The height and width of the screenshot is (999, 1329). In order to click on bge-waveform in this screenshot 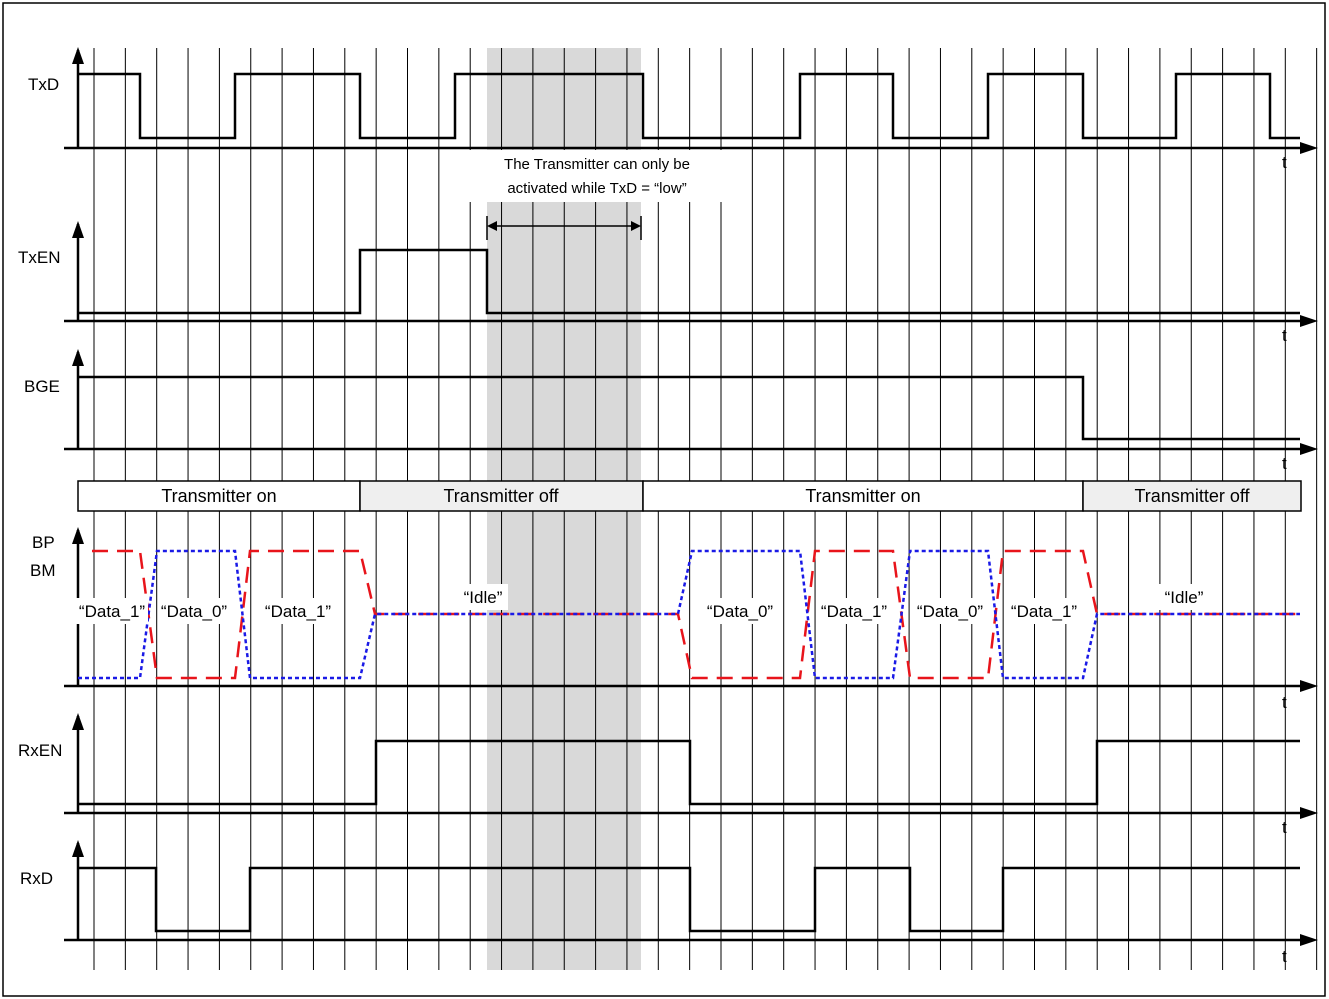, I will do `click(689, 408)`.